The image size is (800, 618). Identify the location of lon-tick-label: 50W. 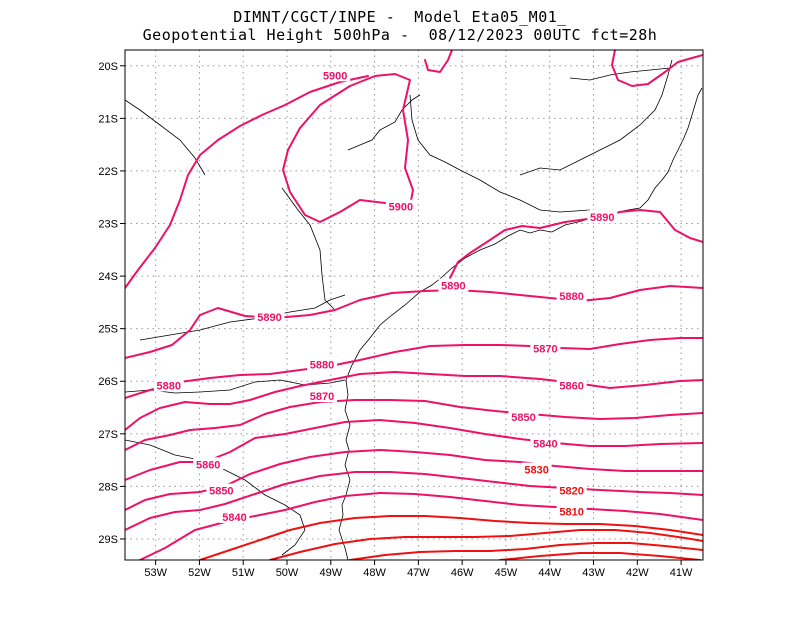
(287, 573).